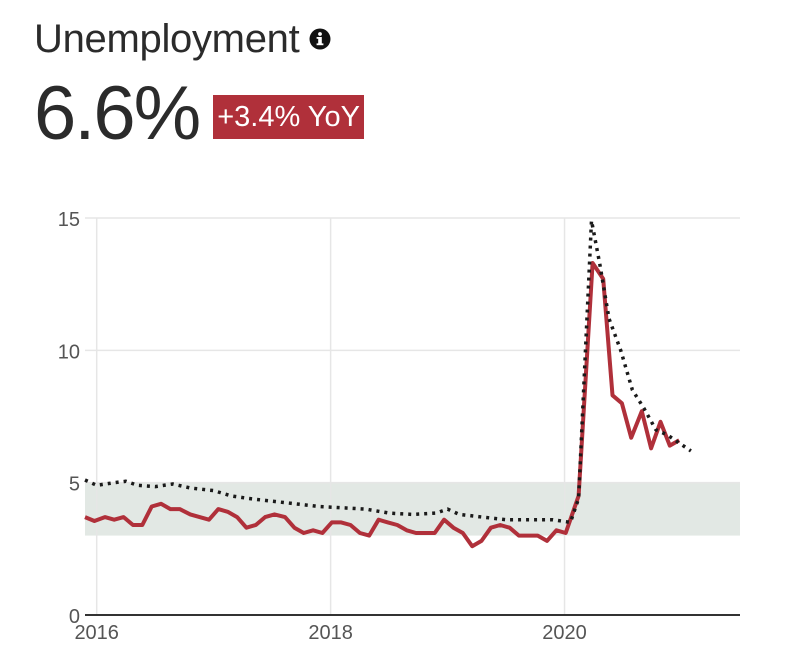 The height and width of the screenshot is (671, 800). What do you see at coordinates (412, 509) in the screenshot?
I see `normal-range-band` at bounding box center [412, 509].